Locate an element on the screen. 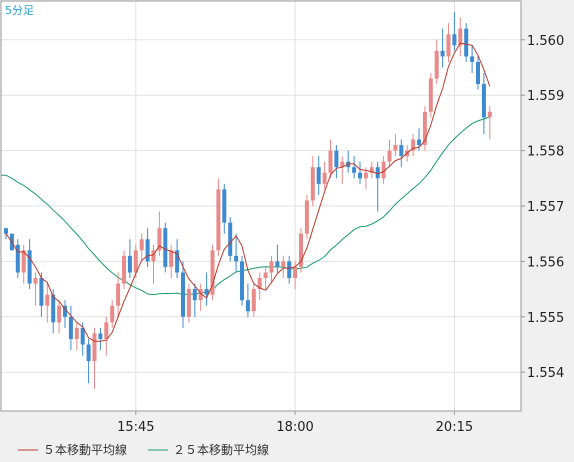 This screenshot has width=574, height=462. y-tick-label: 1.558 is located at coordinates (545, 152).